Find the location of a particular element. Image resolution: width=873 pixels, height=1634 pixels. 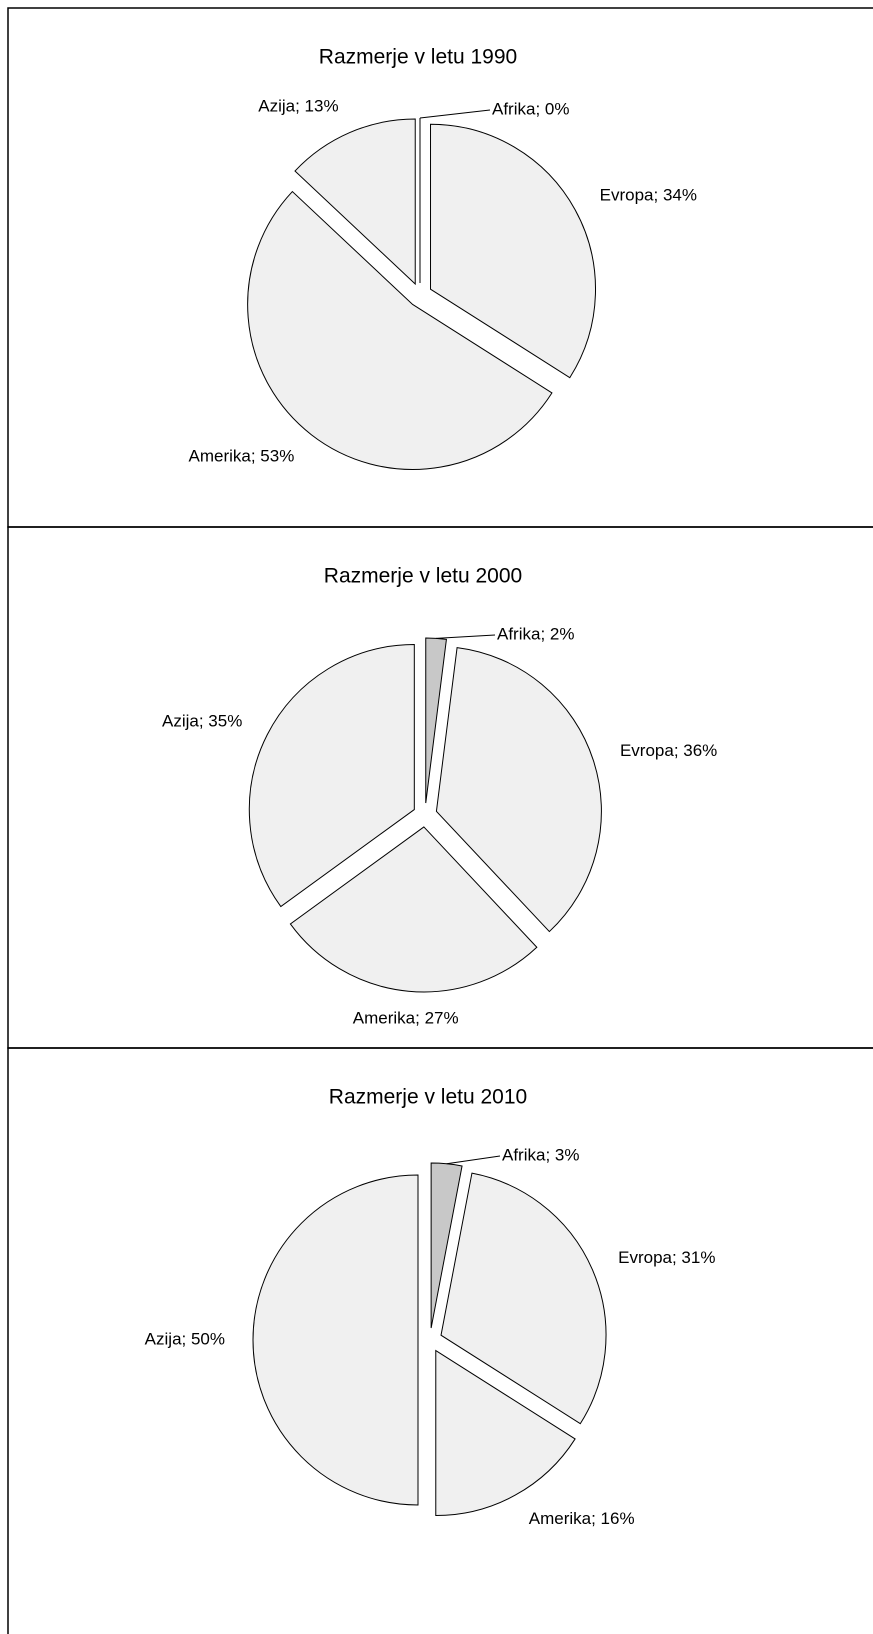

data-label: Azija; 50% is located at coordinates (185, 1338).